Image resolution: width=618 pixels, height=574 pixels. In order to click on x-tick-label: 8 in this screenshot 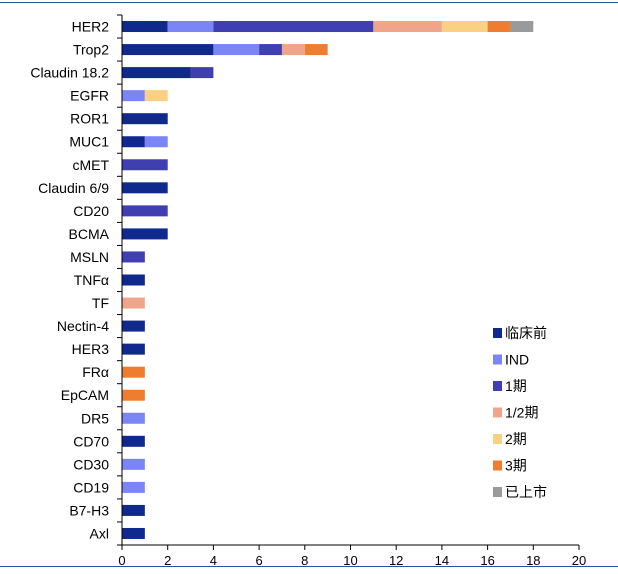, I will do `click(304, 559)`.